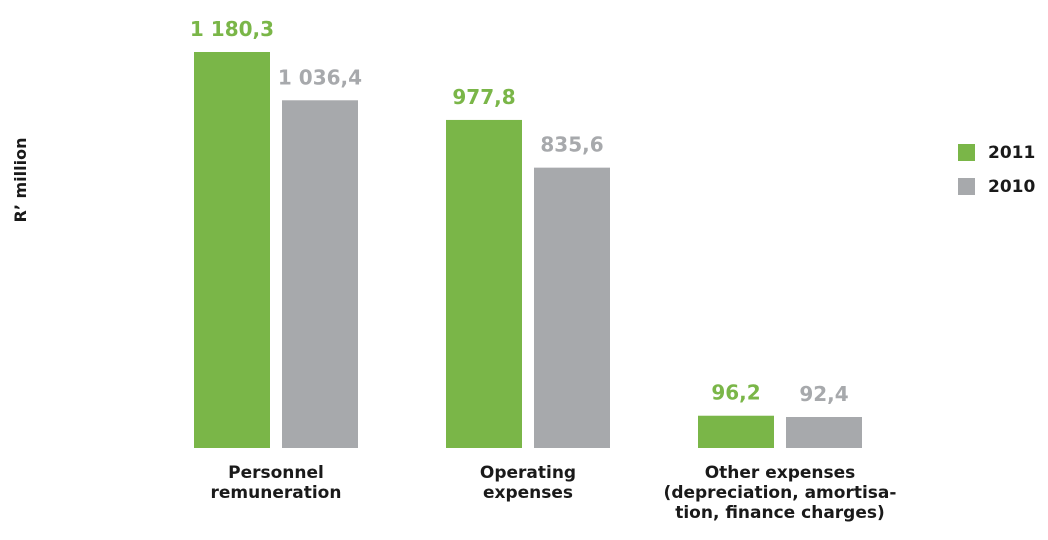  What do you see at coordinates (571, 145) in the screenshot?
I see `value-label-2010-1: 835,6` at bounding box center [571, 145].